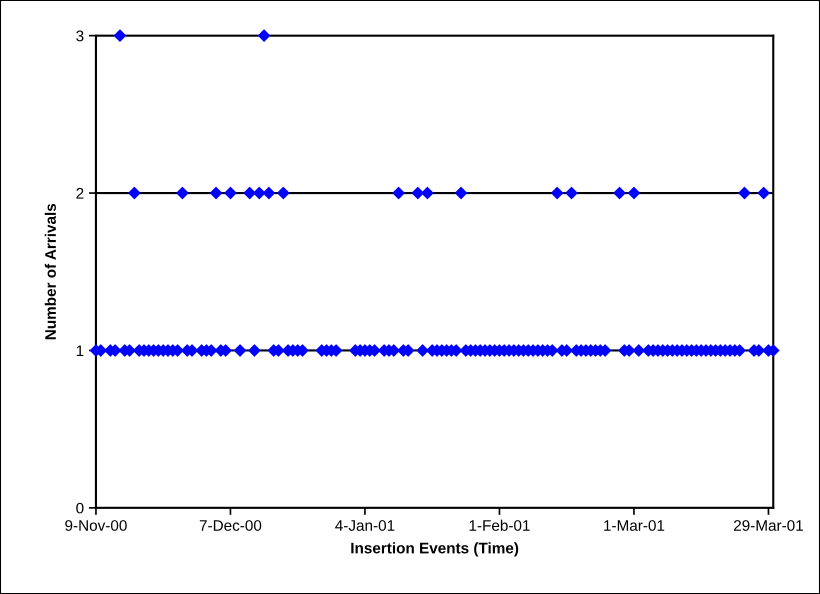 This screenshot has height=594, width=820. Describe the element at coordinates (500, 525) in the screenshot. I see `x-tick-label: 1-Feb-01` at that location.